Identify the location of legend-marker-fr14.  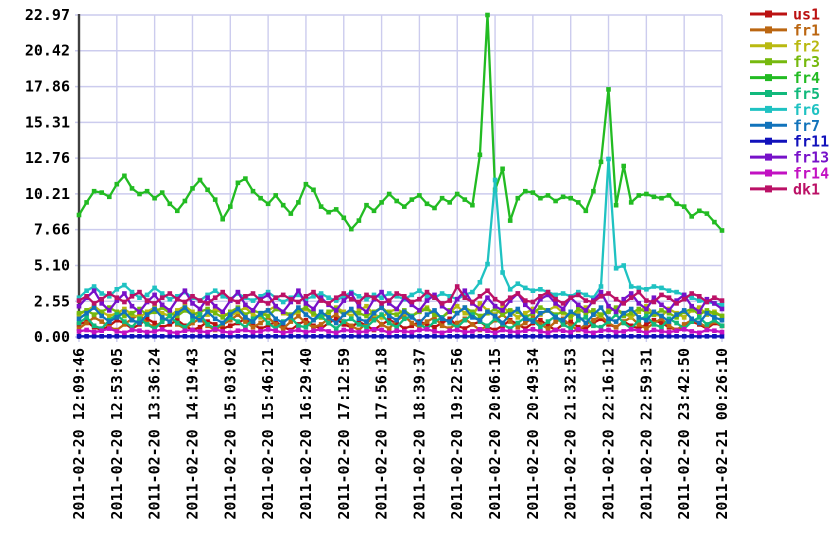
(768, 173).